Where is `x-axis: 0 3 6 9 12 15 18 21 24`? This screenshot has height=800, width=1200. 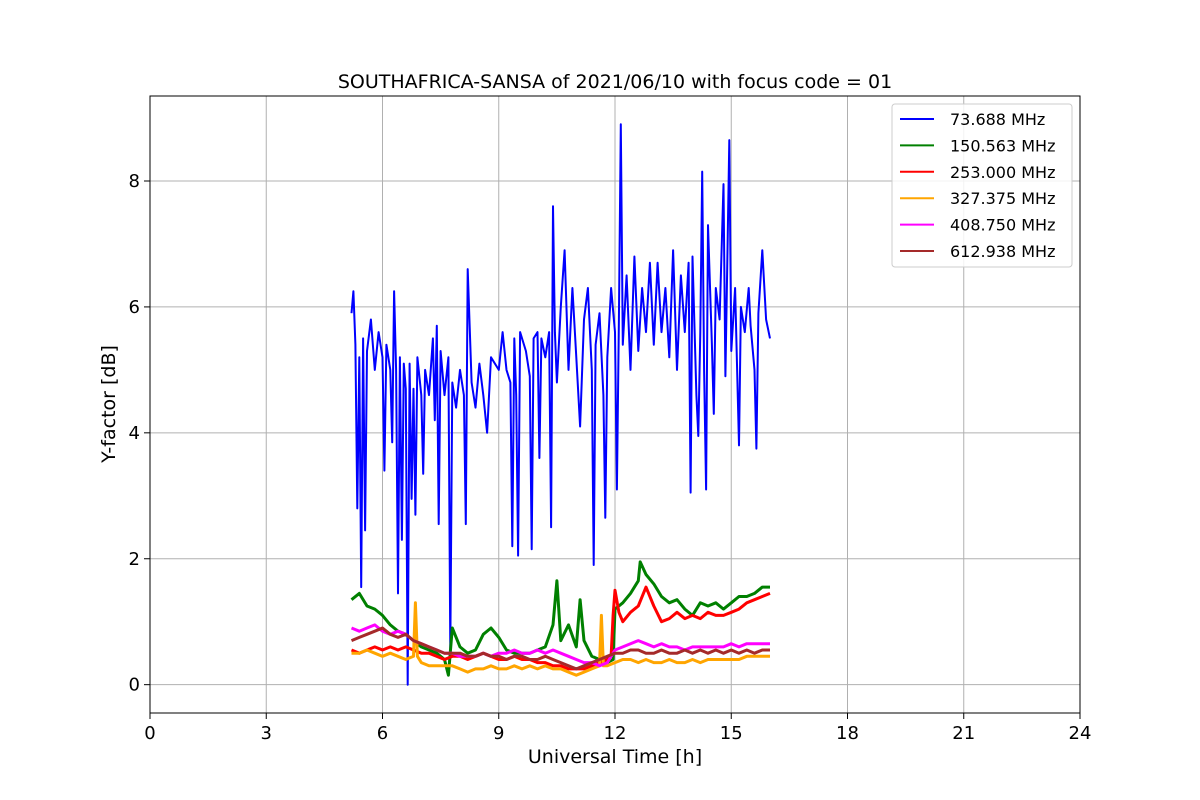 x-axis: 0 3 6 9 12 15 18 21 24 is located at coordinates (617, 728).